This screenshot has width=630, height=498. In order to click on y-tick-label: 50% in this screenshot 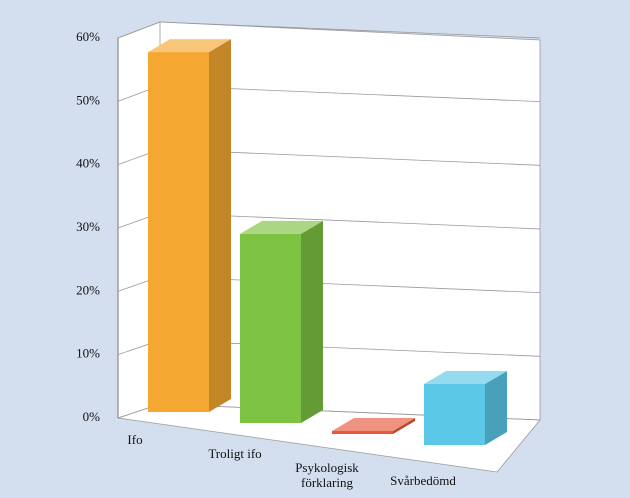, I will do `click(88, 99)`.